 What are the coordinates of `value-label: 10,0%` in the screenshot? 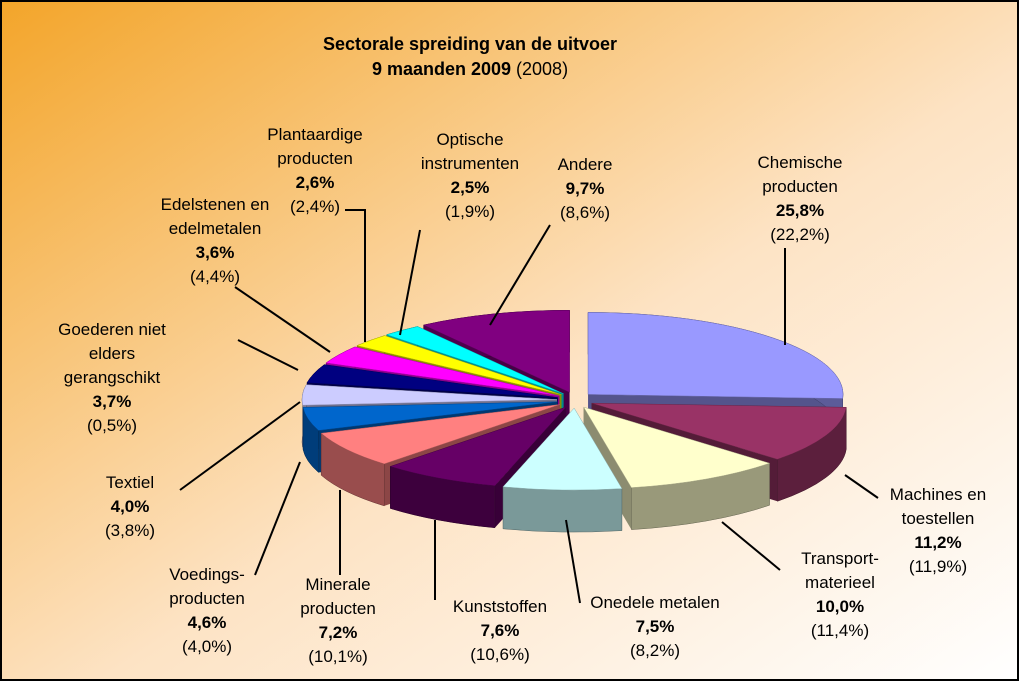 It's located at (840, 606).